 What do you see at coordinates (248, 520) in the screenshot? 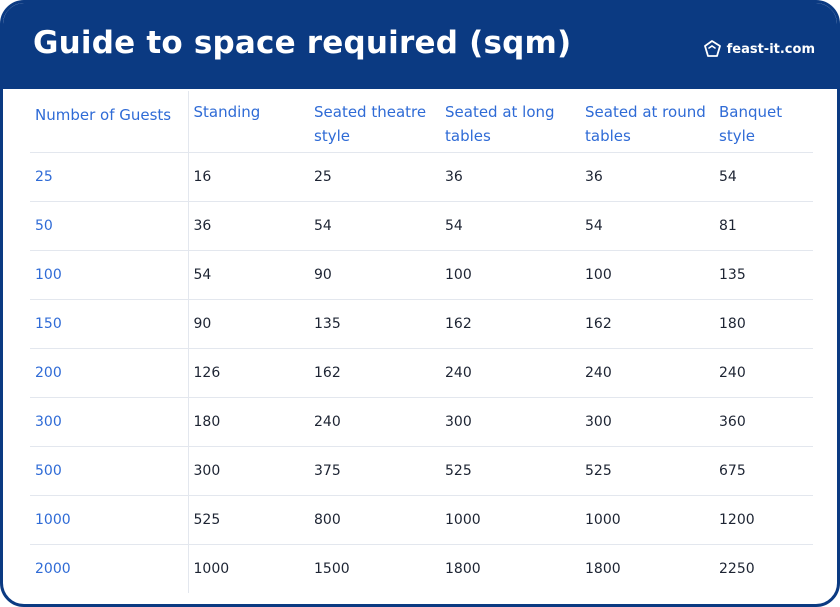
I see `standing-cell: 525` at bounding box center [248, 520].